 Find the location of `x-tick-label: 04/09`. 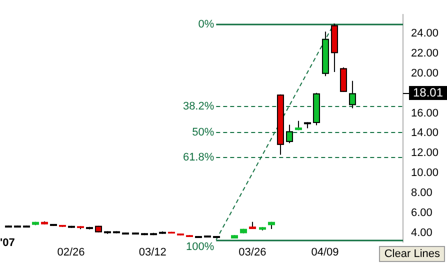

x-tick-label: 04/09 is located at coordinates (325, 252).